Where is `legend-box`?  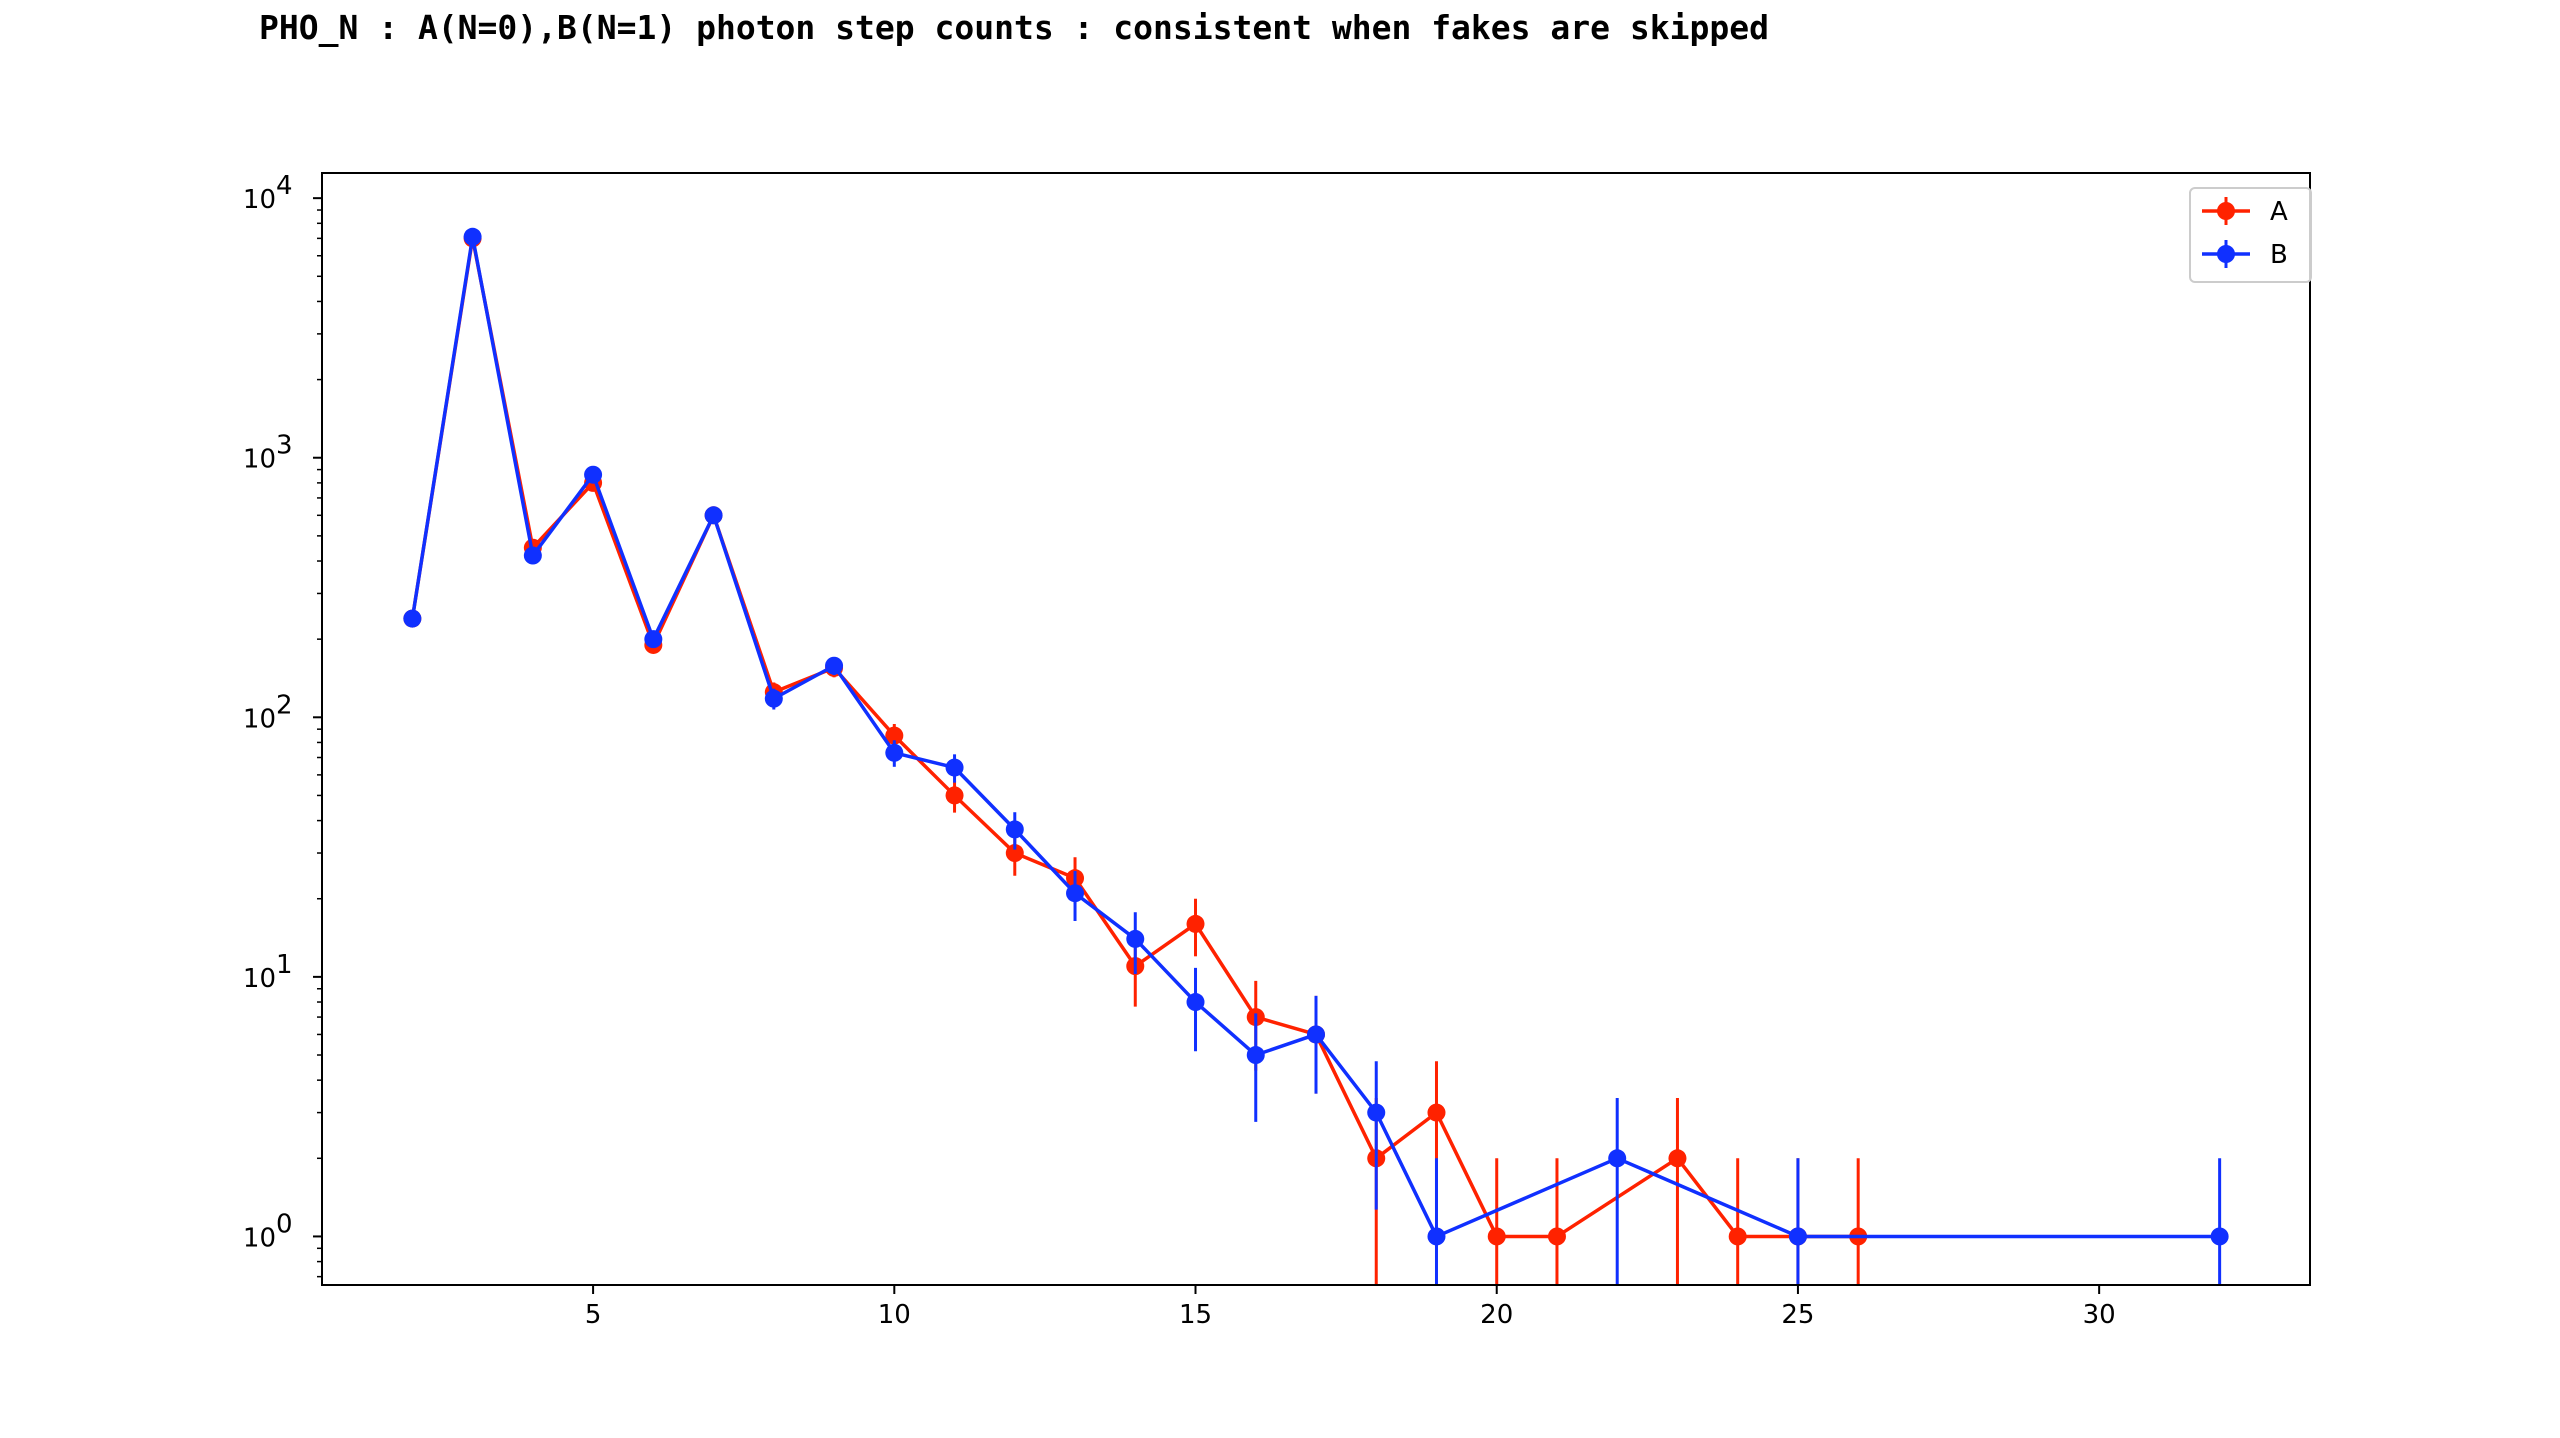 legend-box is located at coordinates (2250, 235).